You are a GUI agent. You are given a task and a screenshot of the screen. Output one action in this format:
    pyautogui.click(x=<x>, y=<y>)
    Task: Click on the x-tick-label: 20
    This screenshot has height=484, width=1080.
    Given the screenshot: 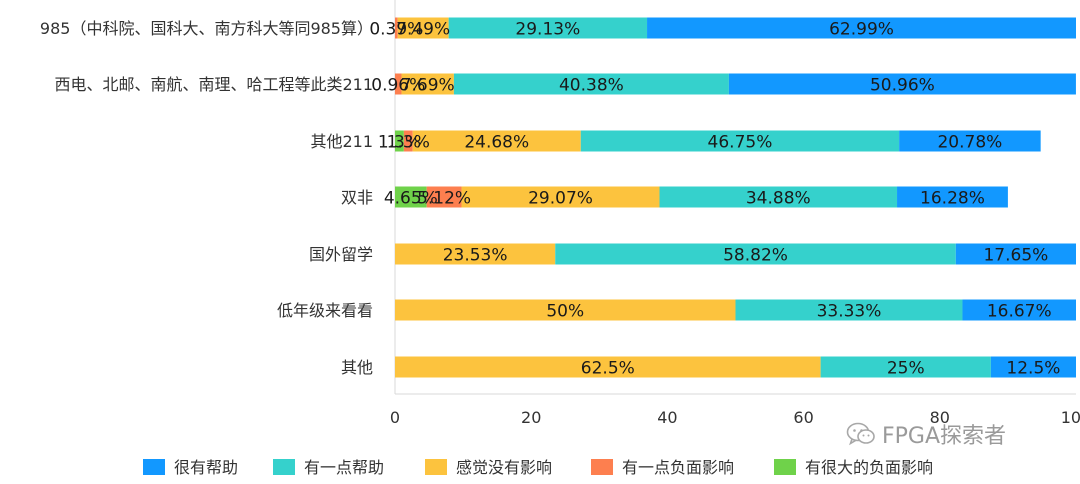 What is the action you would take?
    pyautogui.click(x=531, y=417)
    